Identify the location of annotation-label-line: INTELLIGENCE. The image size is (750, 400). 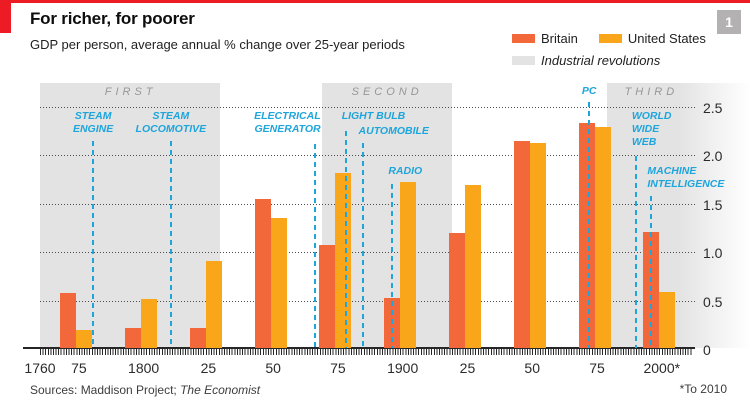
(686, 184).